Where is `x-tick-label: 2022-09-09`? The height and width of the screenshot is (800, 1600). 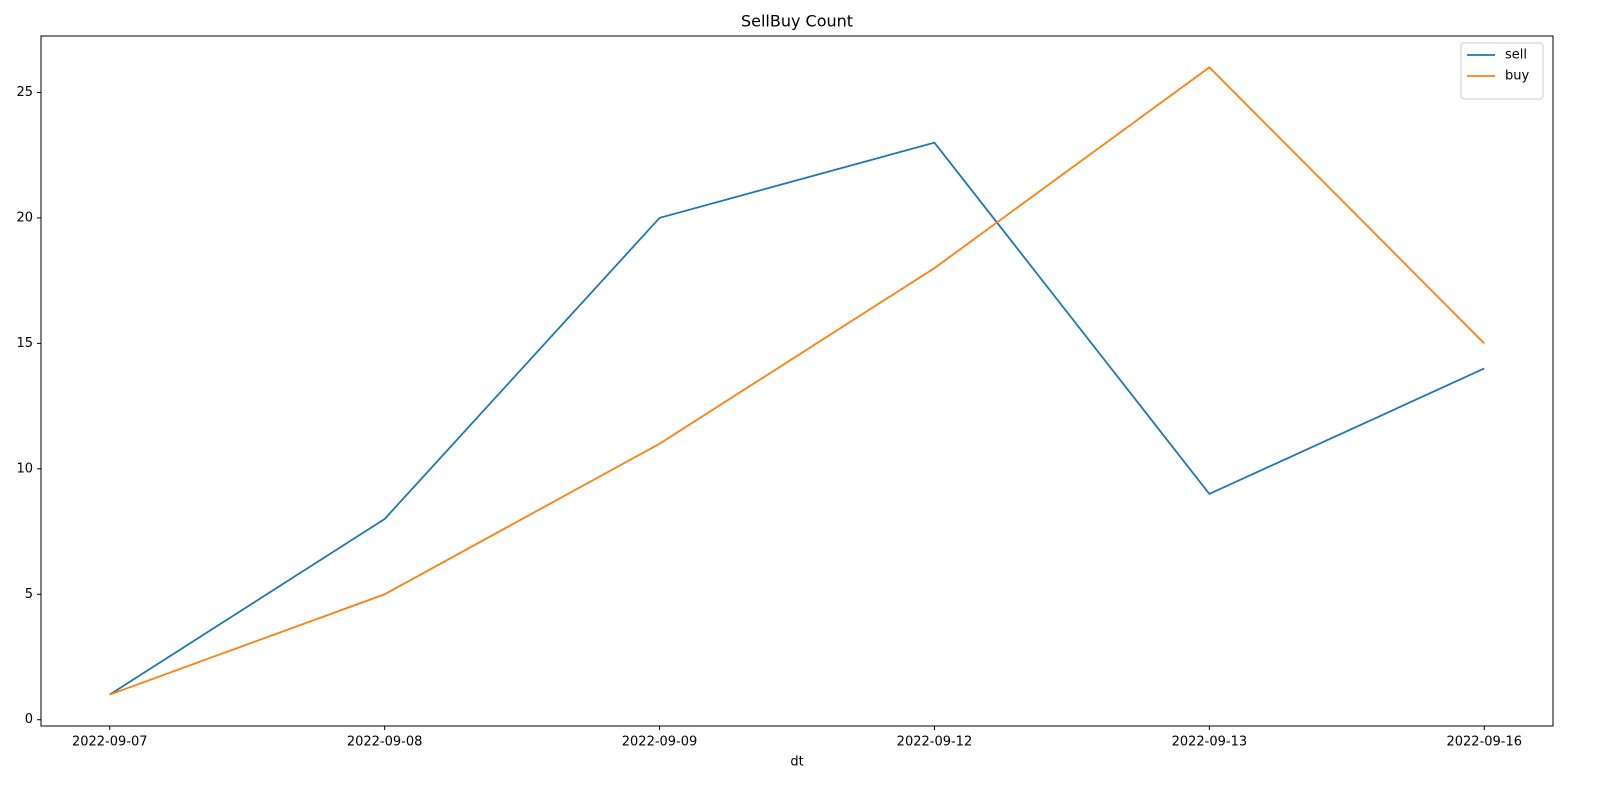
x-tick-label: 2022-09-09 is located at coordinates (660, 742).